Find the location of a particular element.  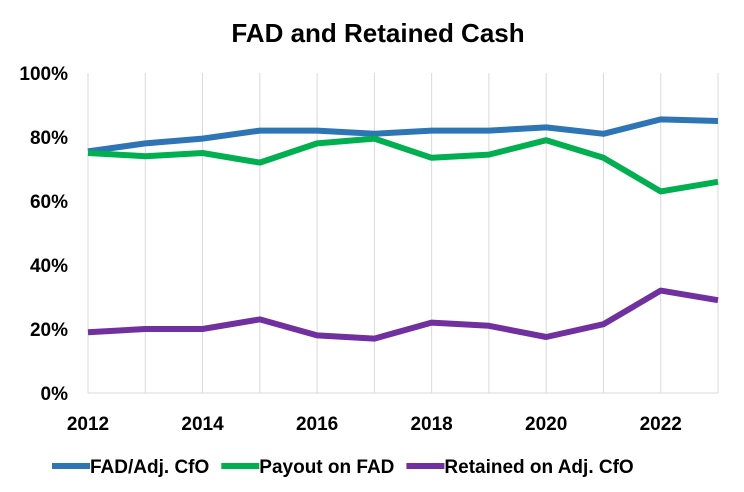

chart-title: FAD and Retained Cash is located at coordinates (377, 33).